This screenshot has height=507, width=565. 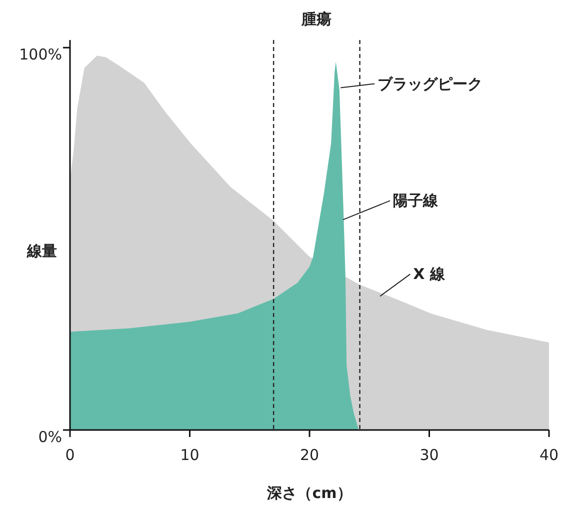 What do you see at coordinates (416, 201) in the screenshot?
I see `annotation: 陽子線` at bounding box center [416, 201].